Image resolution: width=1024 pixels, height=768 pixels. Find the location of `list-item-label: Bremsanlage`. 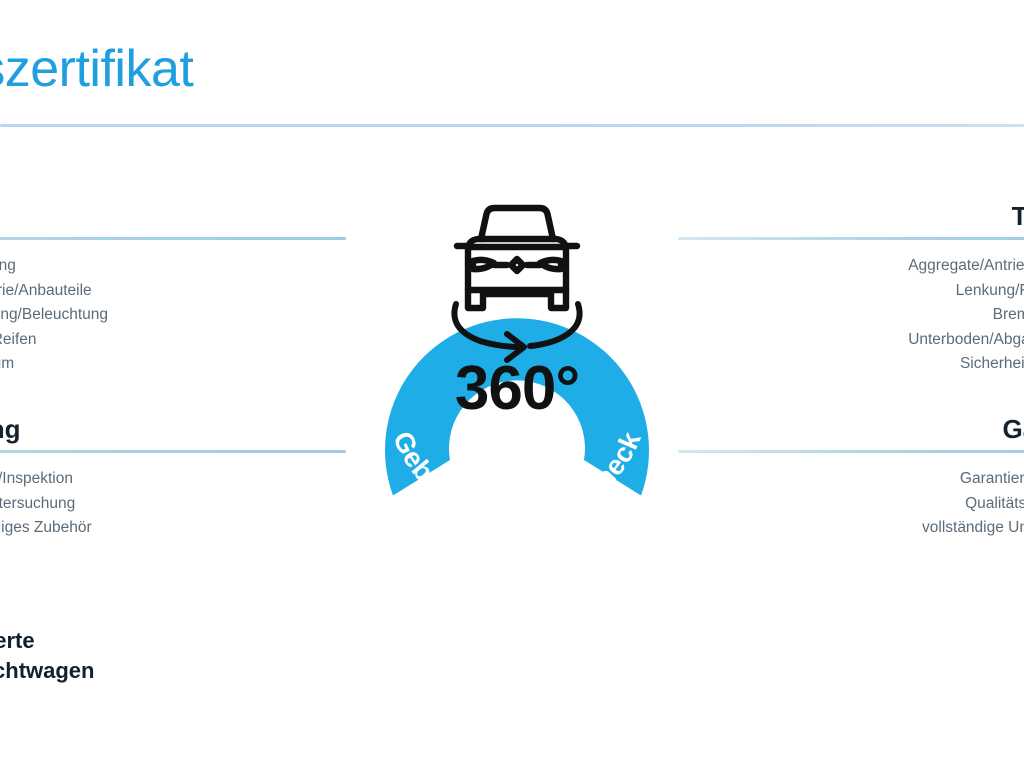

list-item-label: Bremsanlage is located at coordinates (1008, 314).